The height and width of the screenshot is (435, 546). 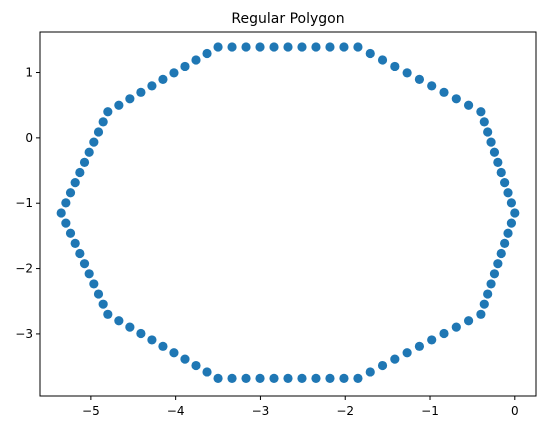 I want to click on x-tick-label: −2, so click(x=345, y=411).